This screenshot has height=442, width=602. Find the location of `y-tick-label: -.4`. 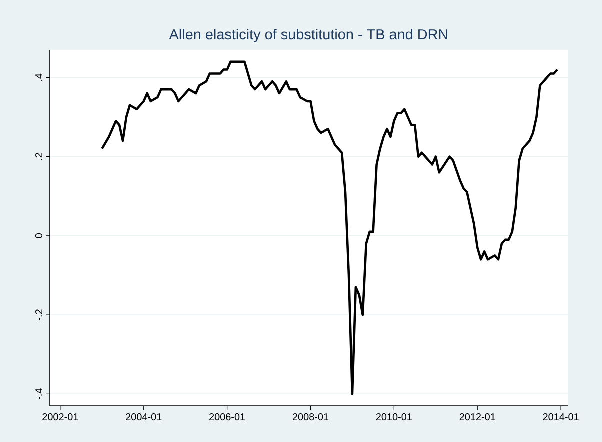

y-tick-label: -.4 is located at coordinates (39, 394).